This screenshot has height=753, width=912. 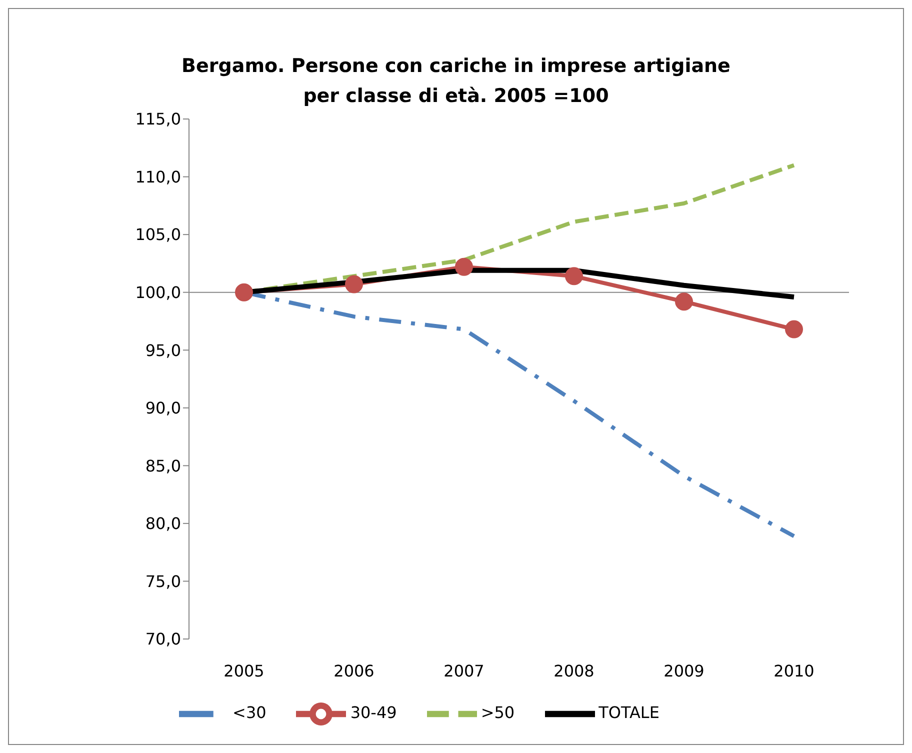 What do you see at coordinates (354, 670) in the screenshot?
I see `x-tick-label: 2006` at bounding box center [354, 670].